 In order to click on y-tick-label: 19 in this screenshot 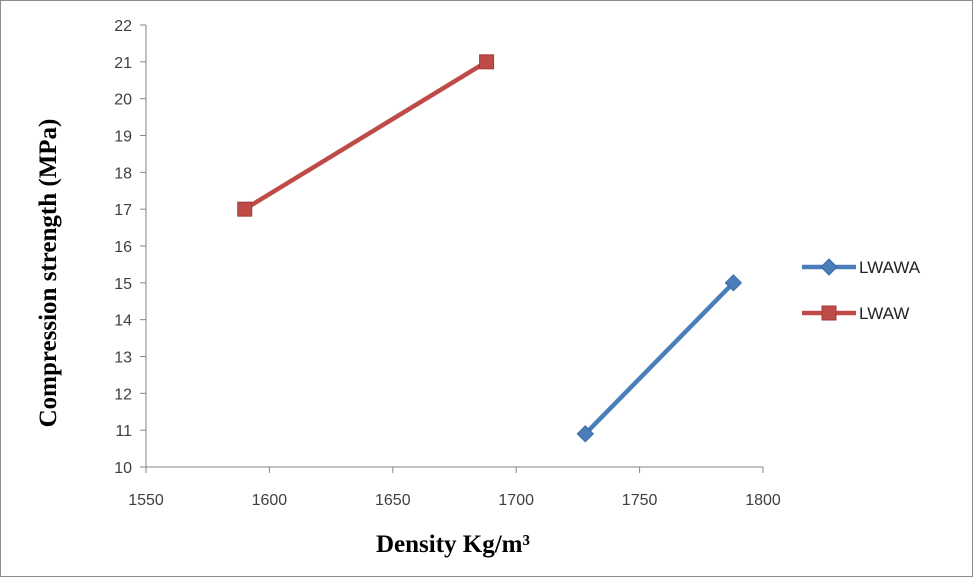, I will do `click(123, 137)`.